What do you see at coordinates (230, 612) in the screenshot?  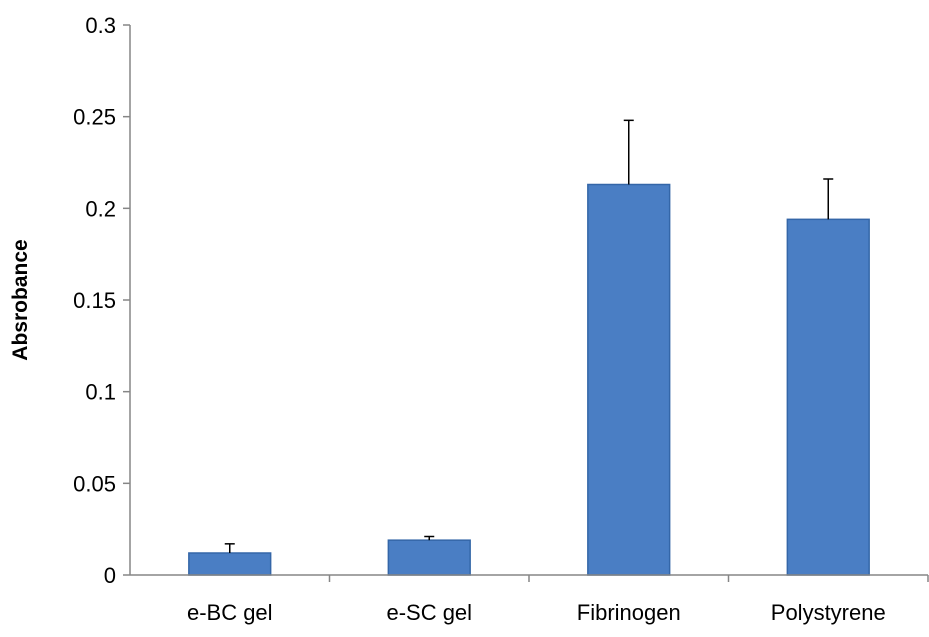 I see `x-category-label: e-BC gel` at bounding box center [230, 612].